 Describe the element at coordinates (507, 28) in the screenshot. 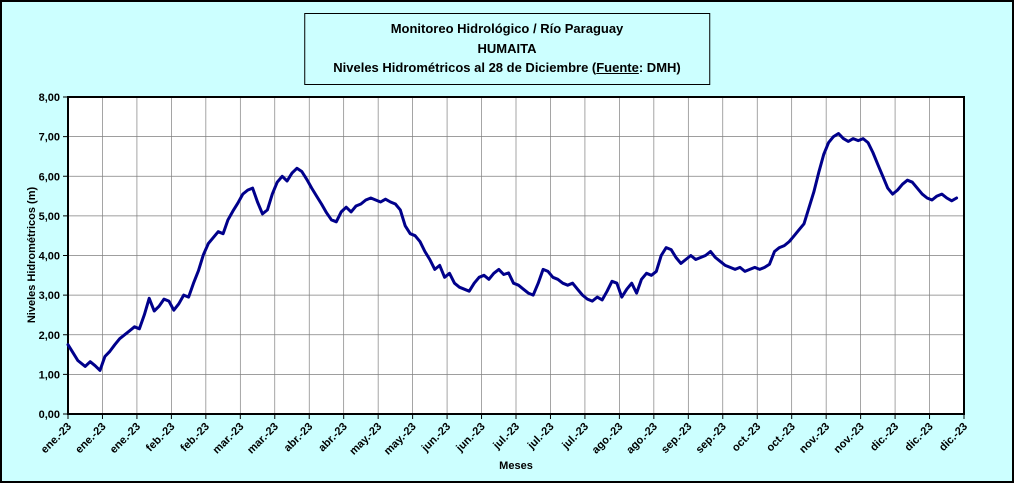

I see `chart-title-line1: Monitoreo Hidrológico / Río Paraguay` at that location.